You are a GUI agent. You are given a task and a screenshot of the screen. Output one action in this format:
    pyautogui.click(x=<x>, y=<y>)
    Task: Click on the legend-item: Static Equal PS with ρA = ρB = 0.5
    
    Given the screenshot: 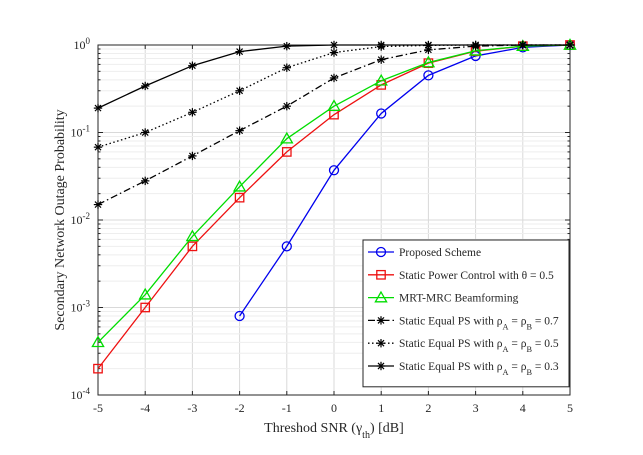 What is the action you would take?
    pyautogui.click(x=463, y=346)
    